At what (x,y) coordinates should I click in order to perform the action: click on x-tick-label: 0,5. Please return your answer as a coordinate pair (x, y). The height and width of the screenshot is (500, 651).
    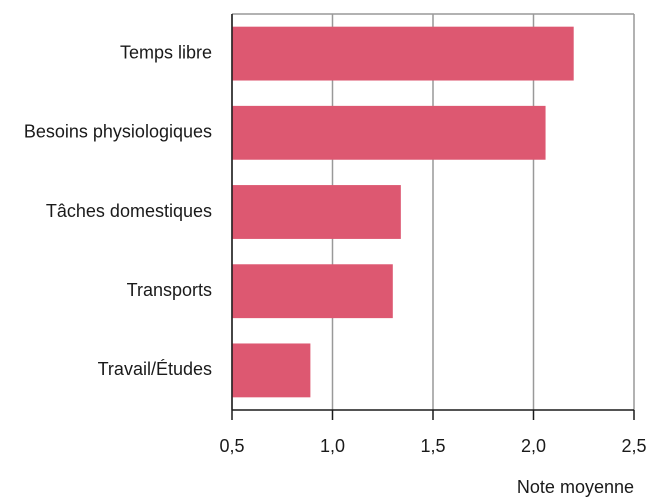
    Looking at the image, I should click on (231, 446).